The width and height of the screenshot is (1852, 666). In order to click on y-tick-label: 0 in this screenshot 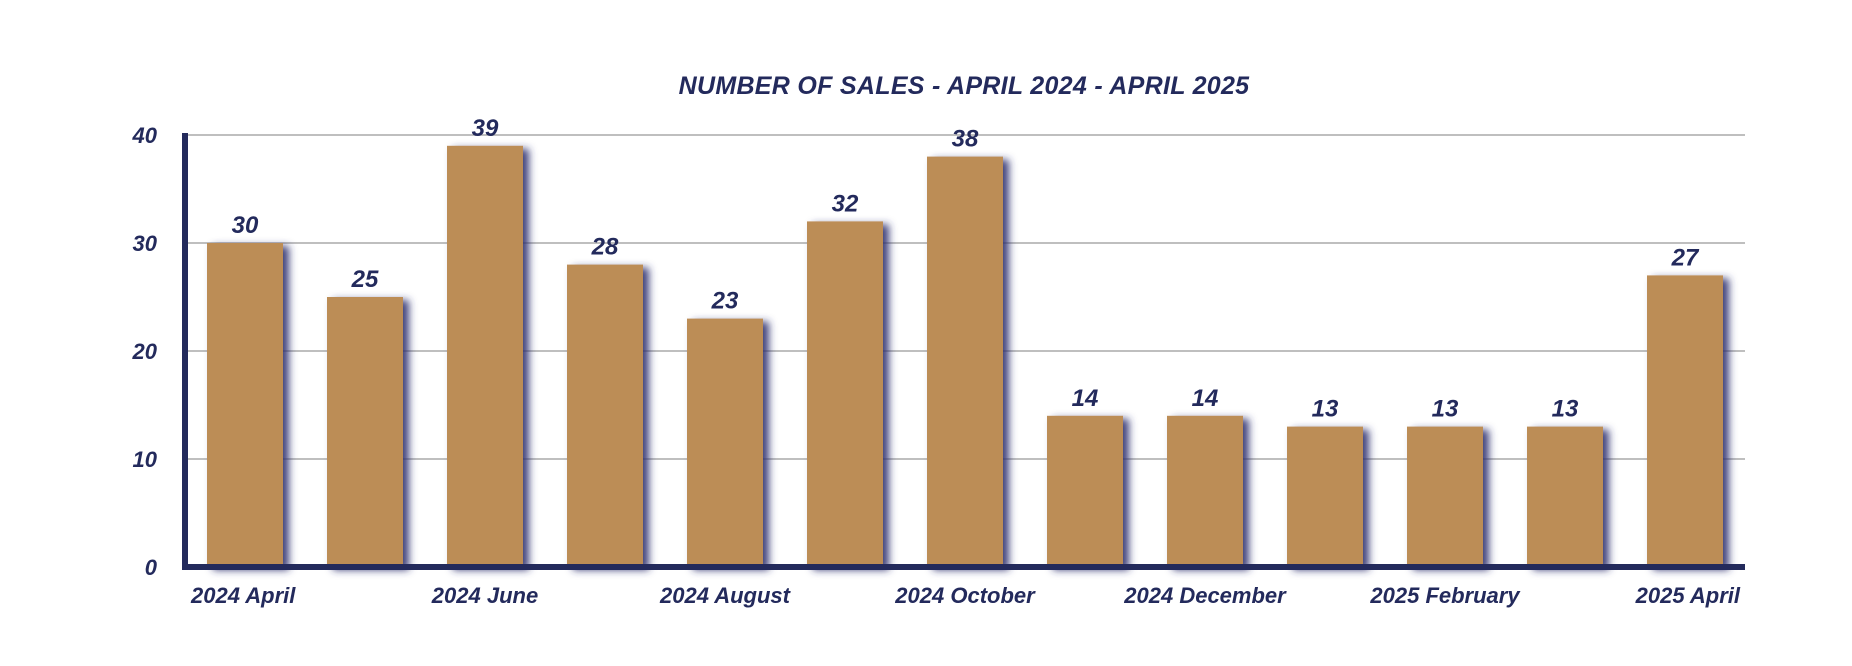, I will do `click(151, 567)`.